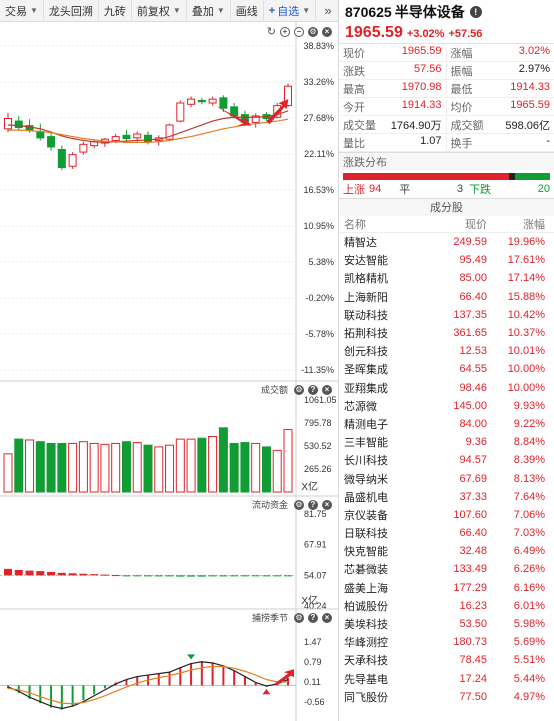  Describe the element at coordinates (534, 225) in the screenshot. I see `header-pct: 涨幅` at that location.